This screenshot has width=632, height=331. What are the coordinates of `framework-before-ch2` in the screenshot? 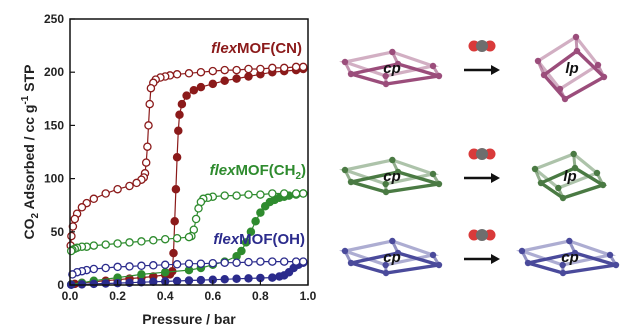 It's located at (391, 176).